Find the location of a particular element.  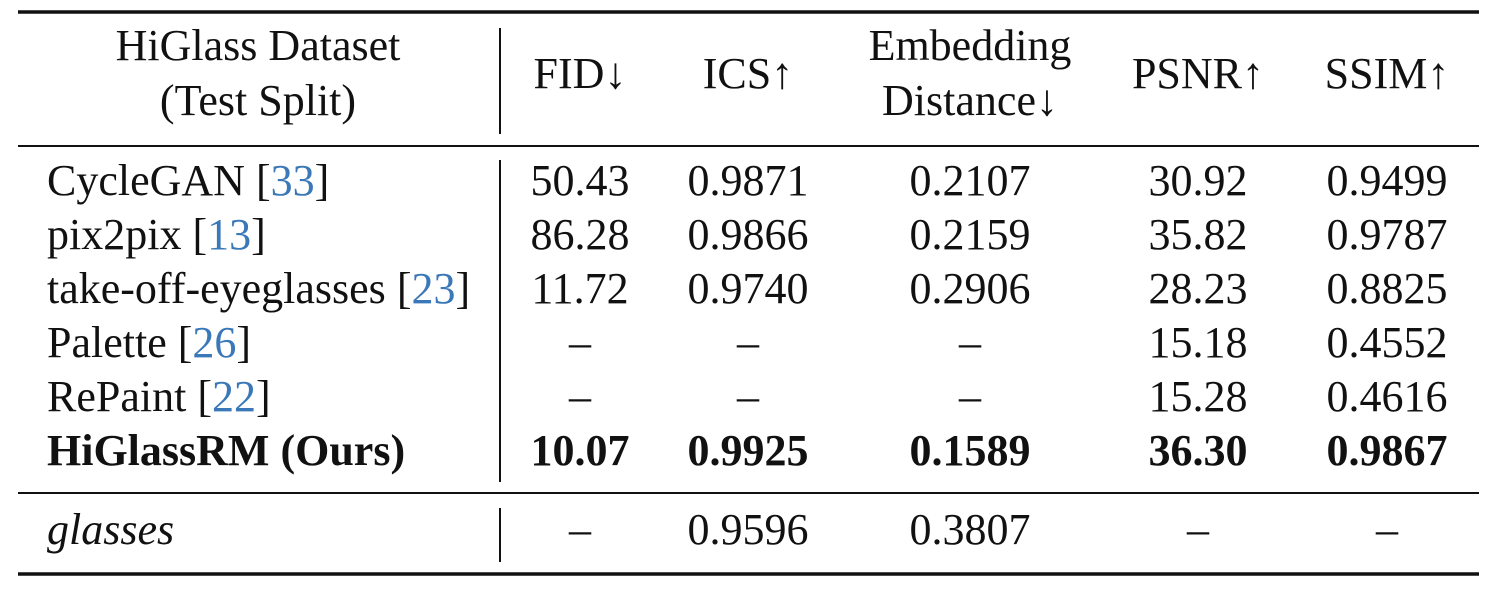

value-cell: 0.9596 is located at coordinates (748, 529).